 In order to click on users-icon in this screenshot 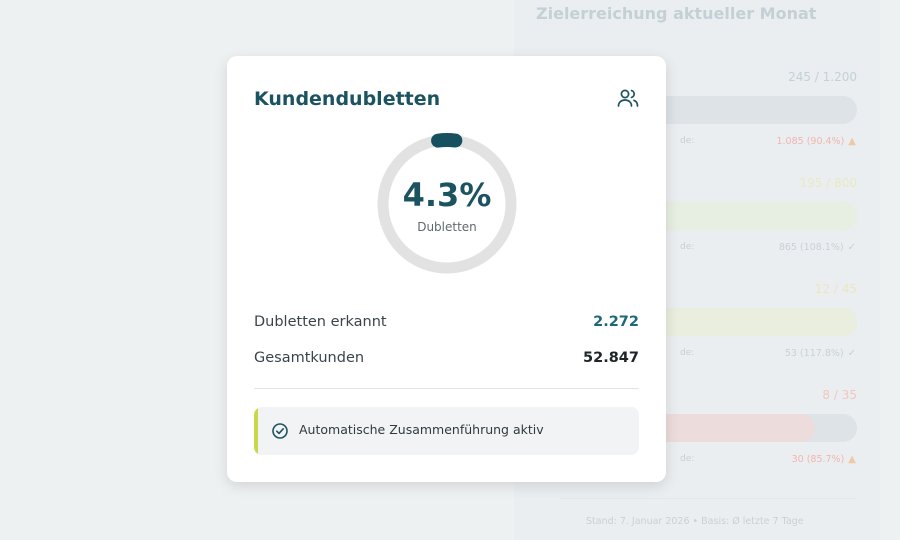, I will do `click(628, 98)`.